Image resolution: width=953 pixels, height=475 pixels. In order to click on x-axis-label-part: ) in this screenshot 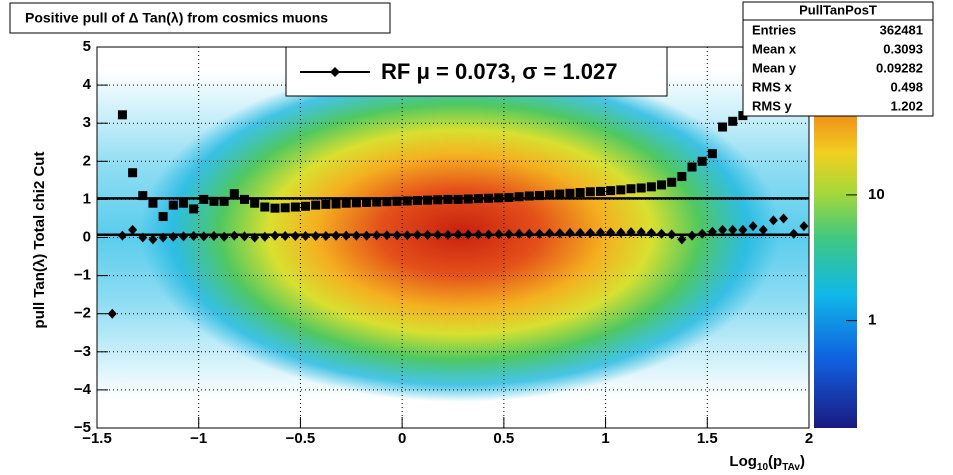, I will do `click(802, 461)`.